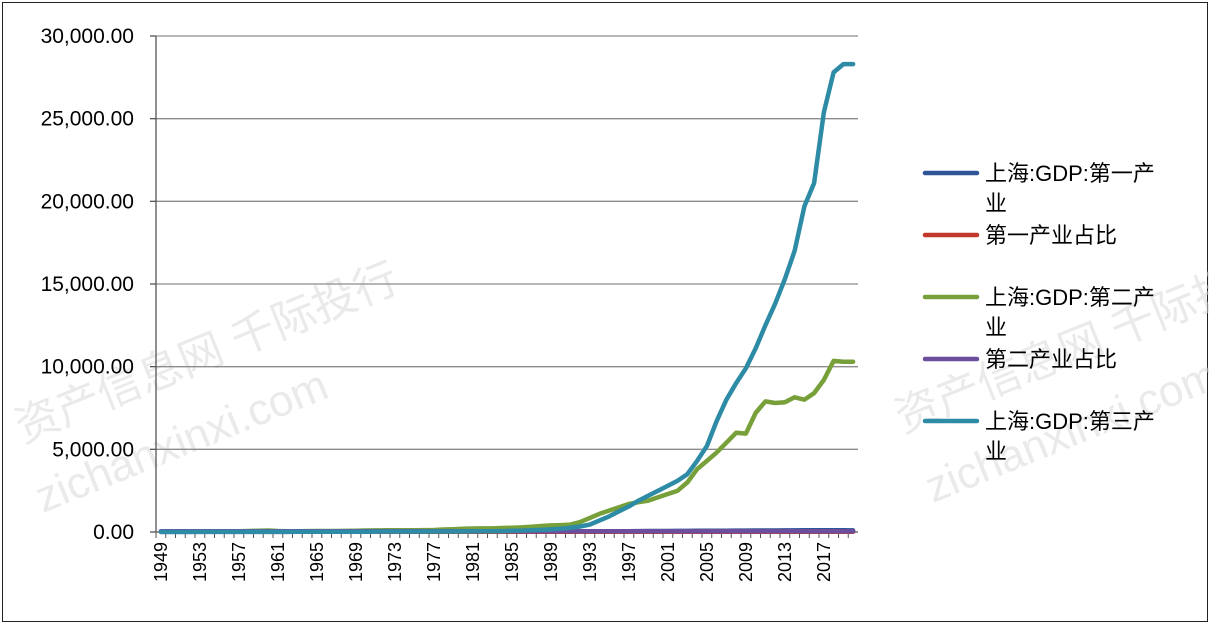 Image resolution: width=1212 pixels, height=628 pixels. Describe the element at coordinates (1070, 173) in the screenshot. I see `legend-label-line: 上海:GDP:第一产` at that location.